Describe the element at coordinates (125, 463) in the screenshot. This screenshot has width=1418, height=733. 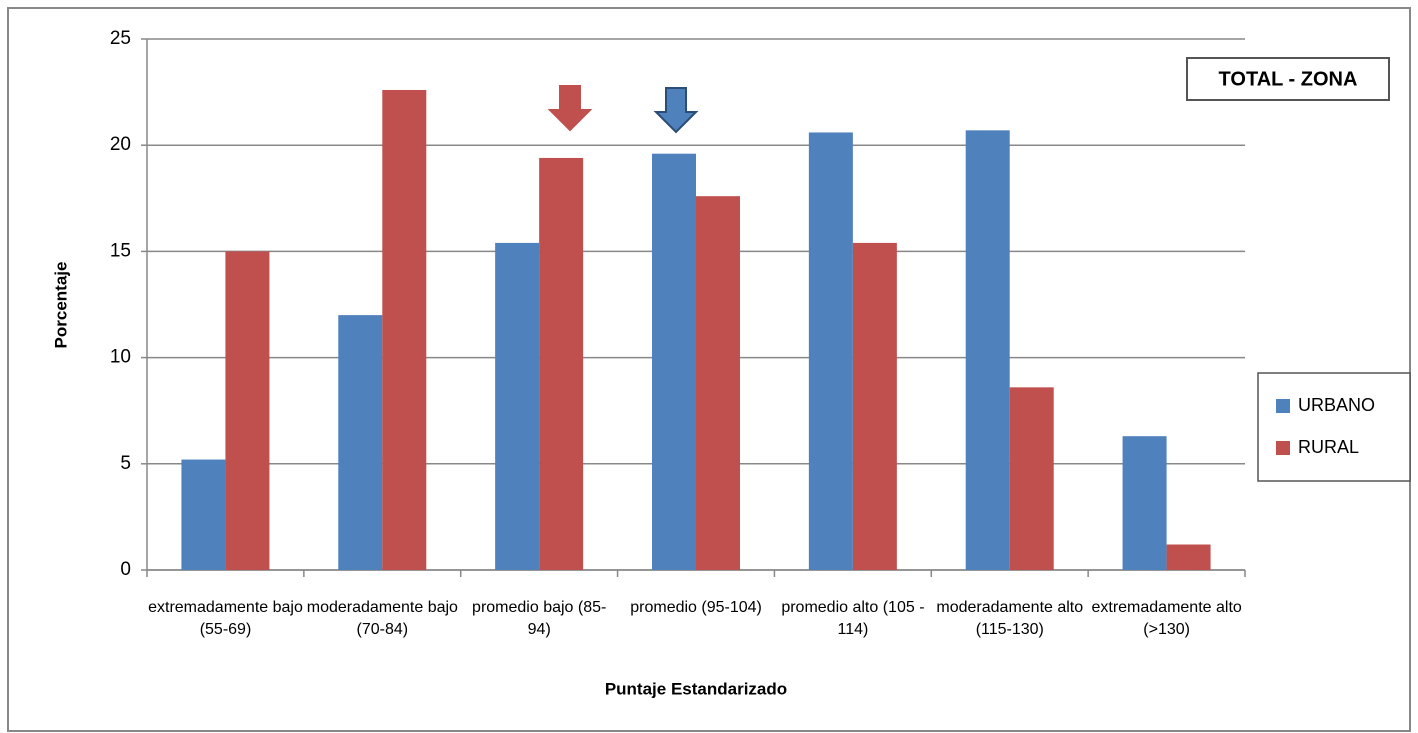
I see `y-tick-label: 5` at that location.